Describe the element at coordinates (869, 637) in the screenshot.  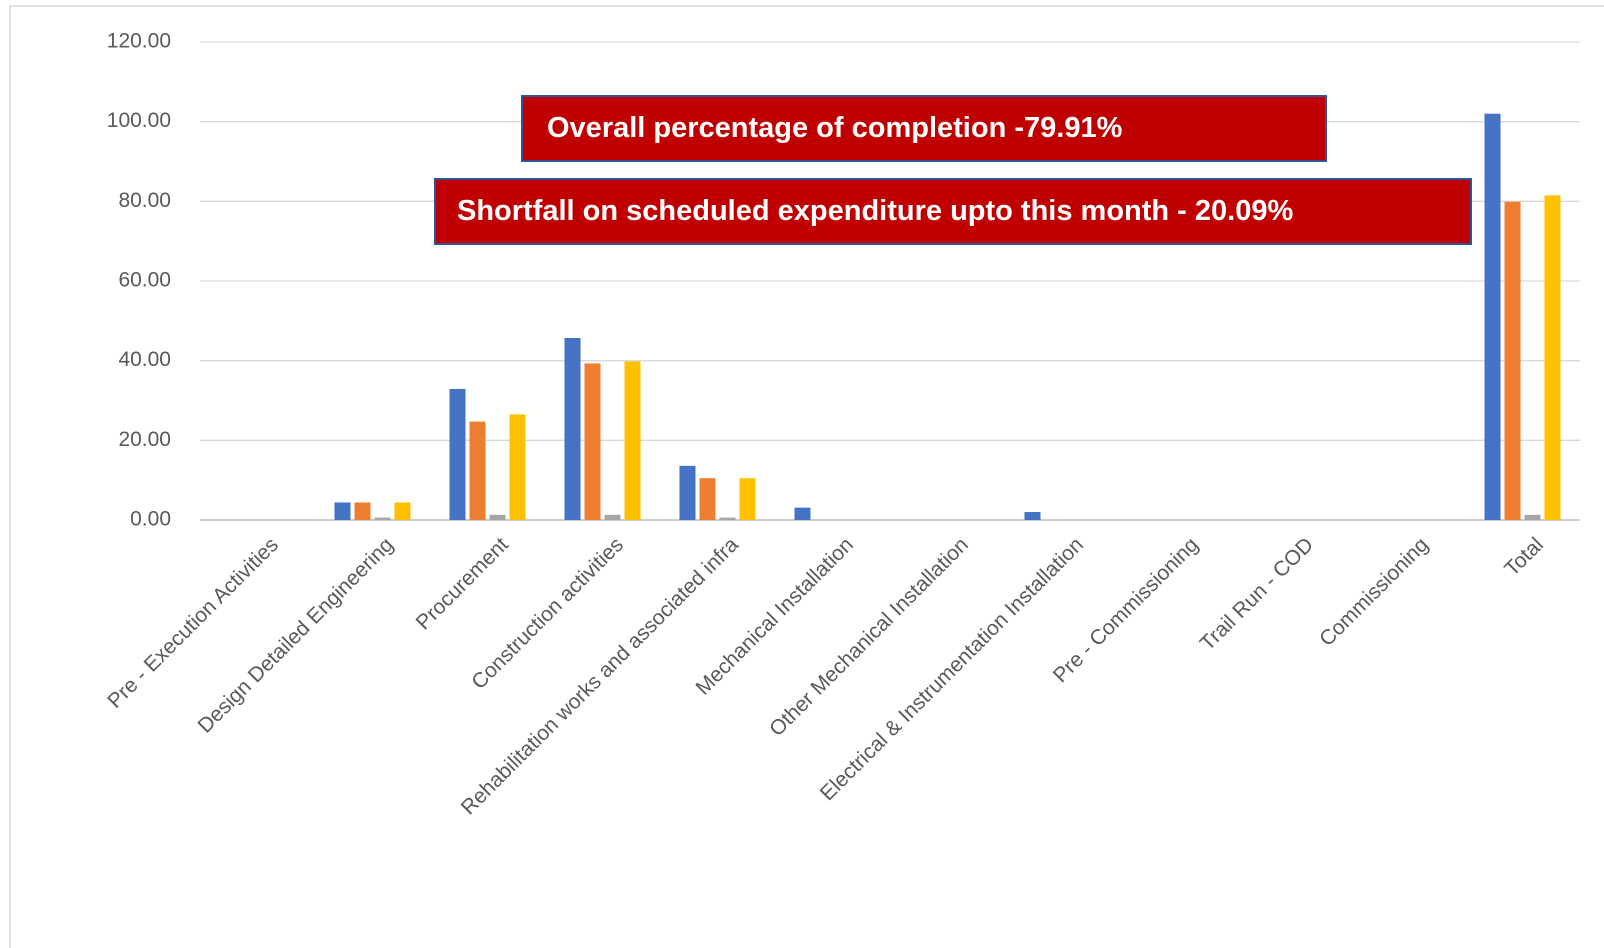
I see `x-tick-label: Other Mechanical Installation` at that location.